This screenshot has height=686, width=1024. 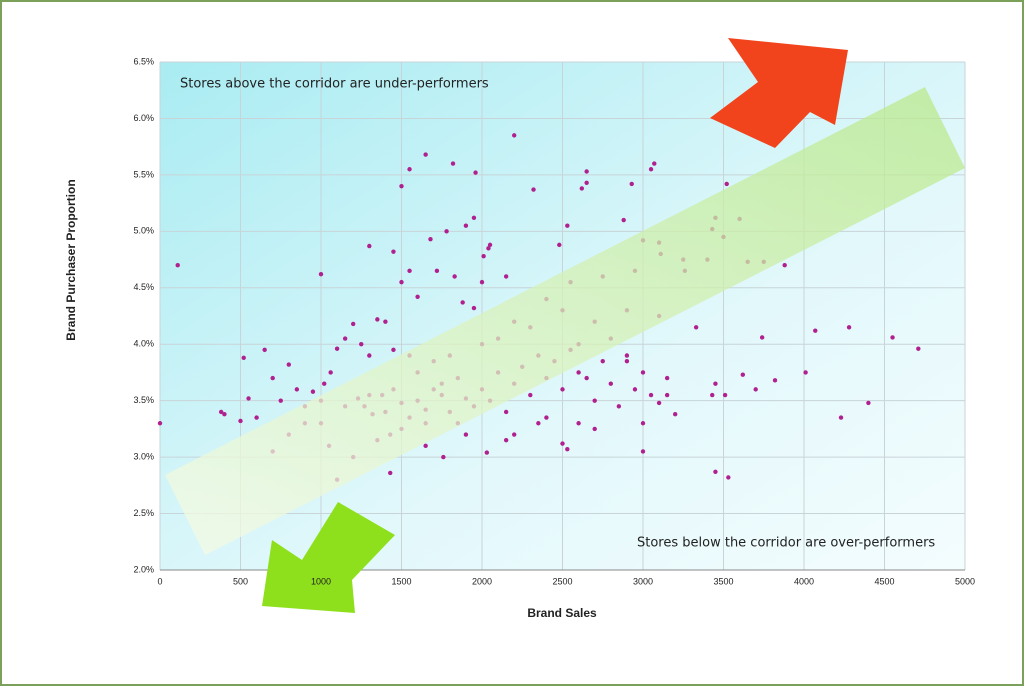 What do you see at coordinates (143, 344) in the screenshot?
I see `y-tick-label: 4.0%` at bounding box center [143, 344].